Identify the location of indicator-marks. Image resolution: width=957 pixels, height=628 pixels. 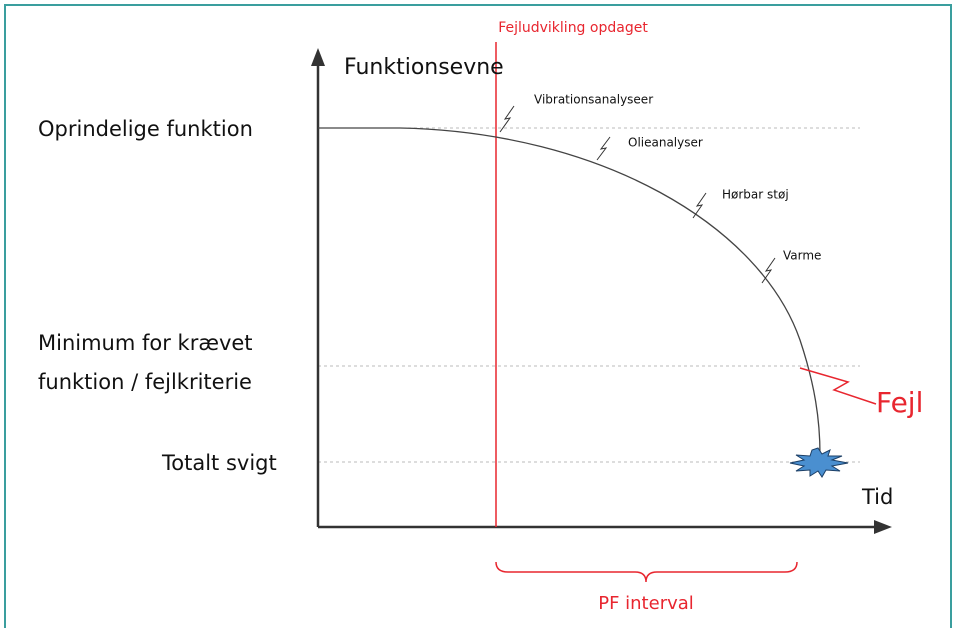
(637, 194).